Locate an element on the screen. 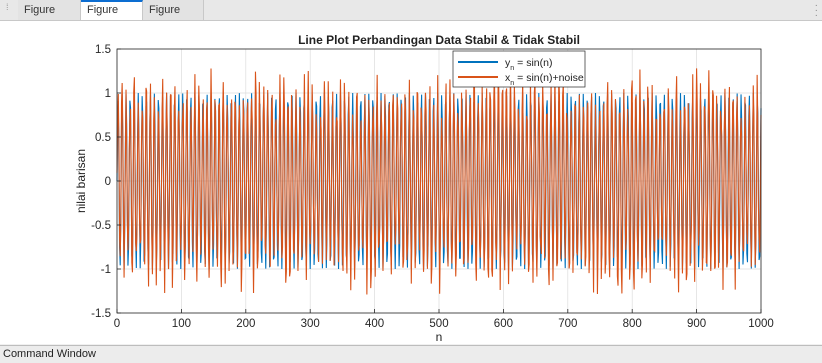 The image size is (822, 363). x-tick-label: 400 is located at coordinates (374, 324).